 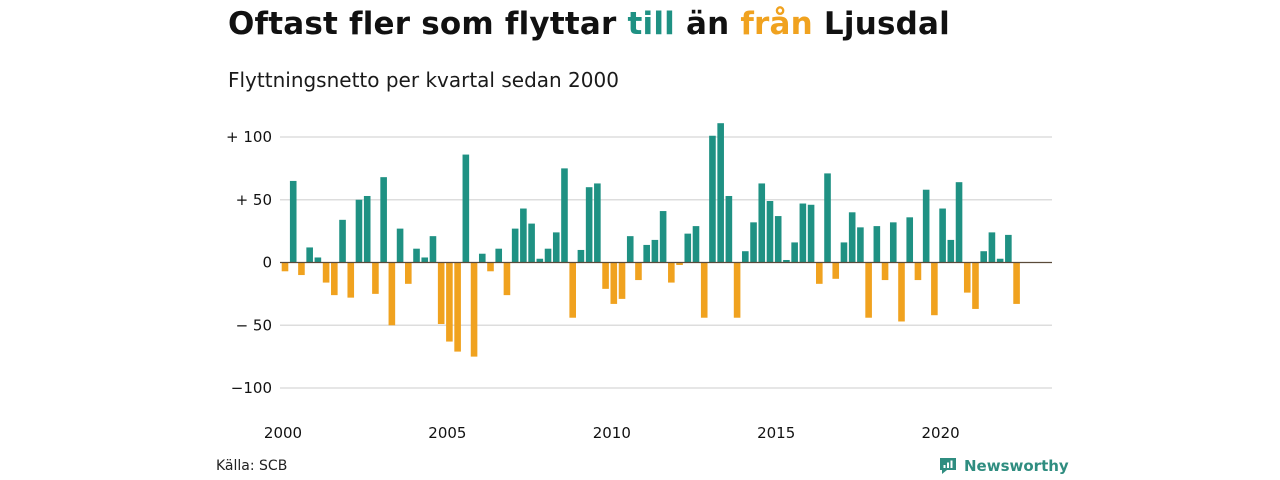 I want to click on title-part-1: Oftast fler som flyttar, so click(x=428, y=24).